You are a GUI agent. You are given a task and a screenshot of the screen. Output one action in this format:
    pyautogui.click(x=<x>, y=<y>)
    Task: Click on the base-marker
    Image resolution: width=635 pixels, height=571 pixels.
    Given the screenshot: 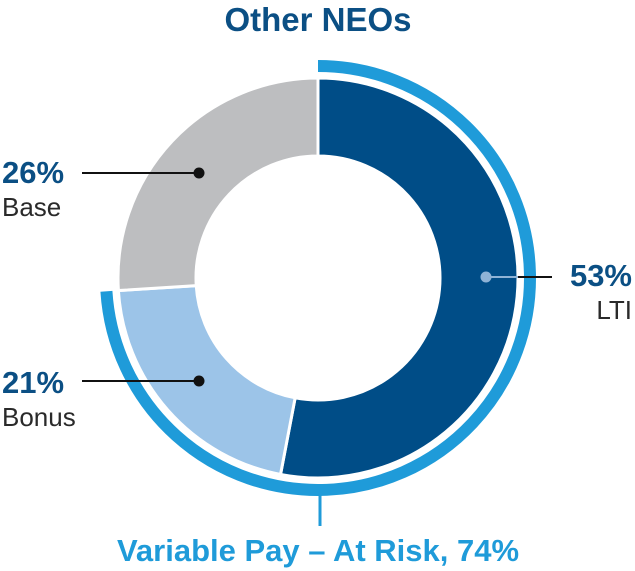 What is the action you would take?
    pyautogui.click(x=199, y=173)
    